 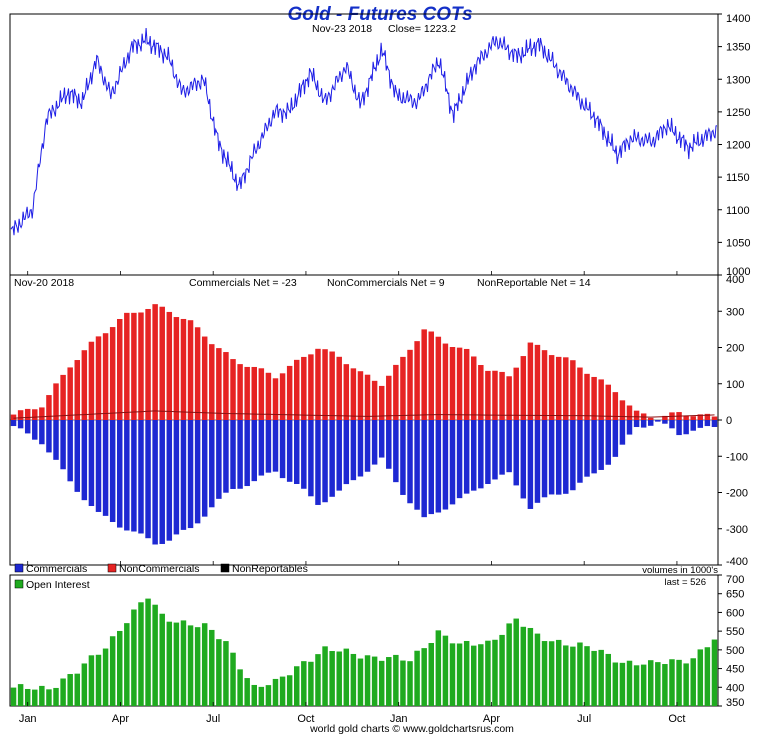 What do you see at coordinates (735, 385) in the screenshot?
I see `cot-ytick-label: 100` at bounding box center [735, 385].